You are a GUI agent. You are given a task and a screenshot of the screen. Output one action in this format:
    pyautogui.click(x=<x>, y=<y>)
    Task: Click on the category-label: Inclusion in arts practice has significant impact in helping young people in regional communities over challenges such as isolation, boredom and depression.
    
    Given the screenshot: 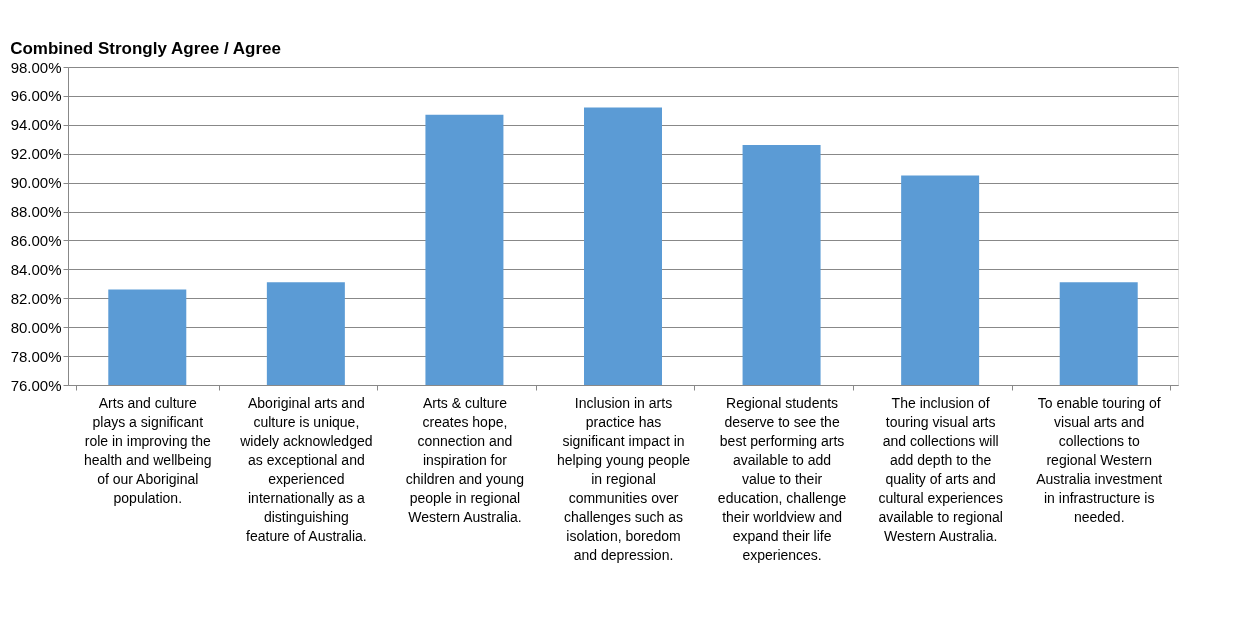 What is the action you would take?
    pyautogui.click(x=623, y=478)
    